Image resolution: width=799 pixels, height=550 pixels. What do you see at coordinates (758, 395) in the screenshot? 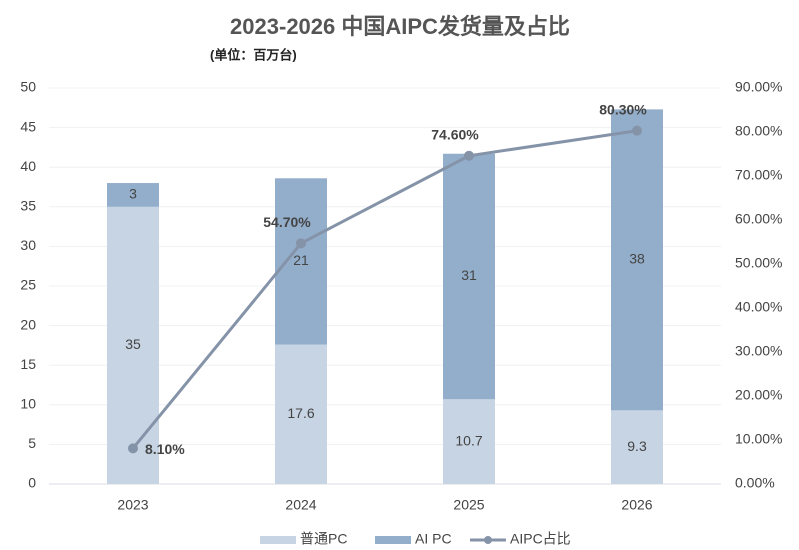
I see `y2-tick-label: 20.00%` at bounding box center [758, 395].